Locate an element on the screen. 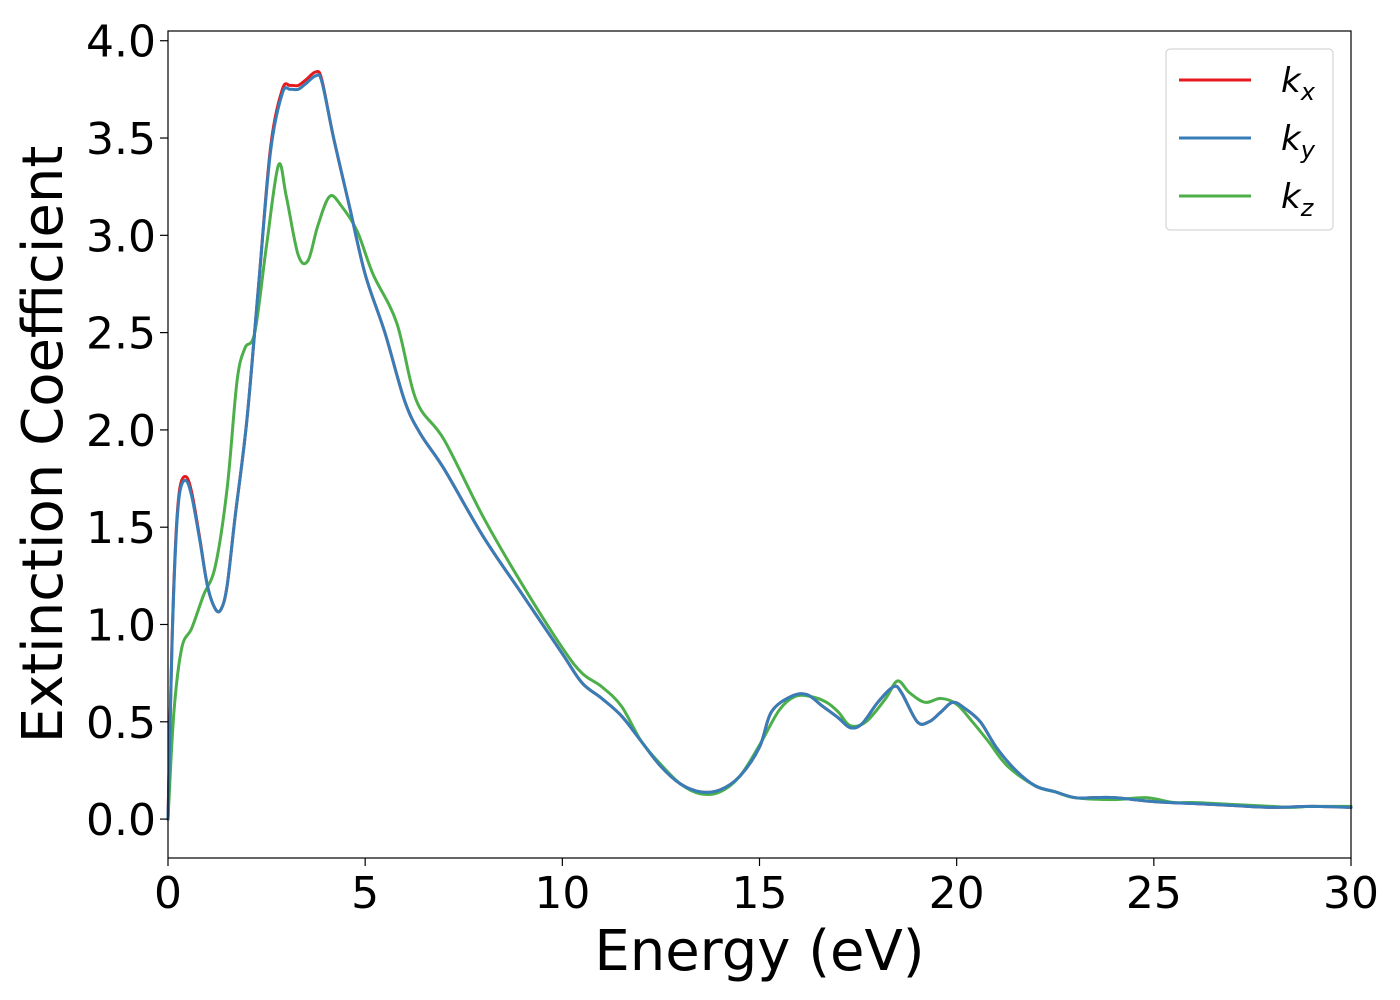 The height and width of the screenshot is (1000, 1400). legend-label-subscript: y is located at coordinates (1308, 150).